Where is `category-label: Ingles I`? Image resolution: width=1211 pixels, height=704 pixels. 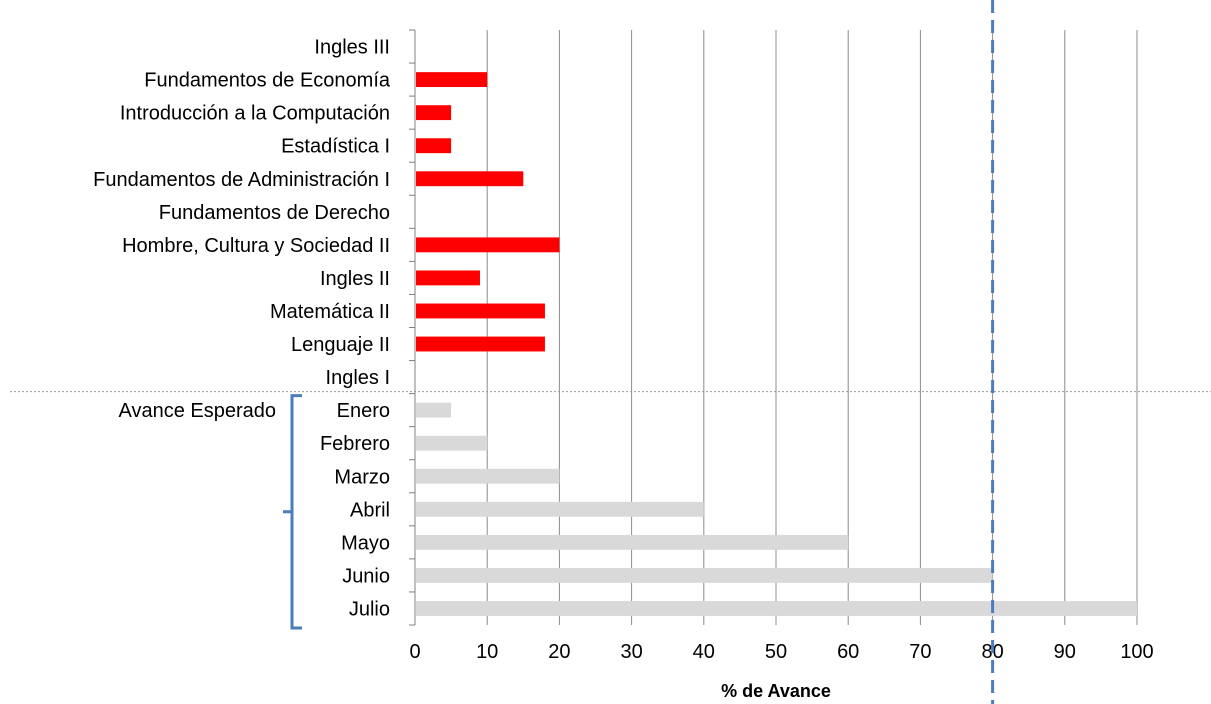 category-label: Ingles I is located at coordinates (358, 378).